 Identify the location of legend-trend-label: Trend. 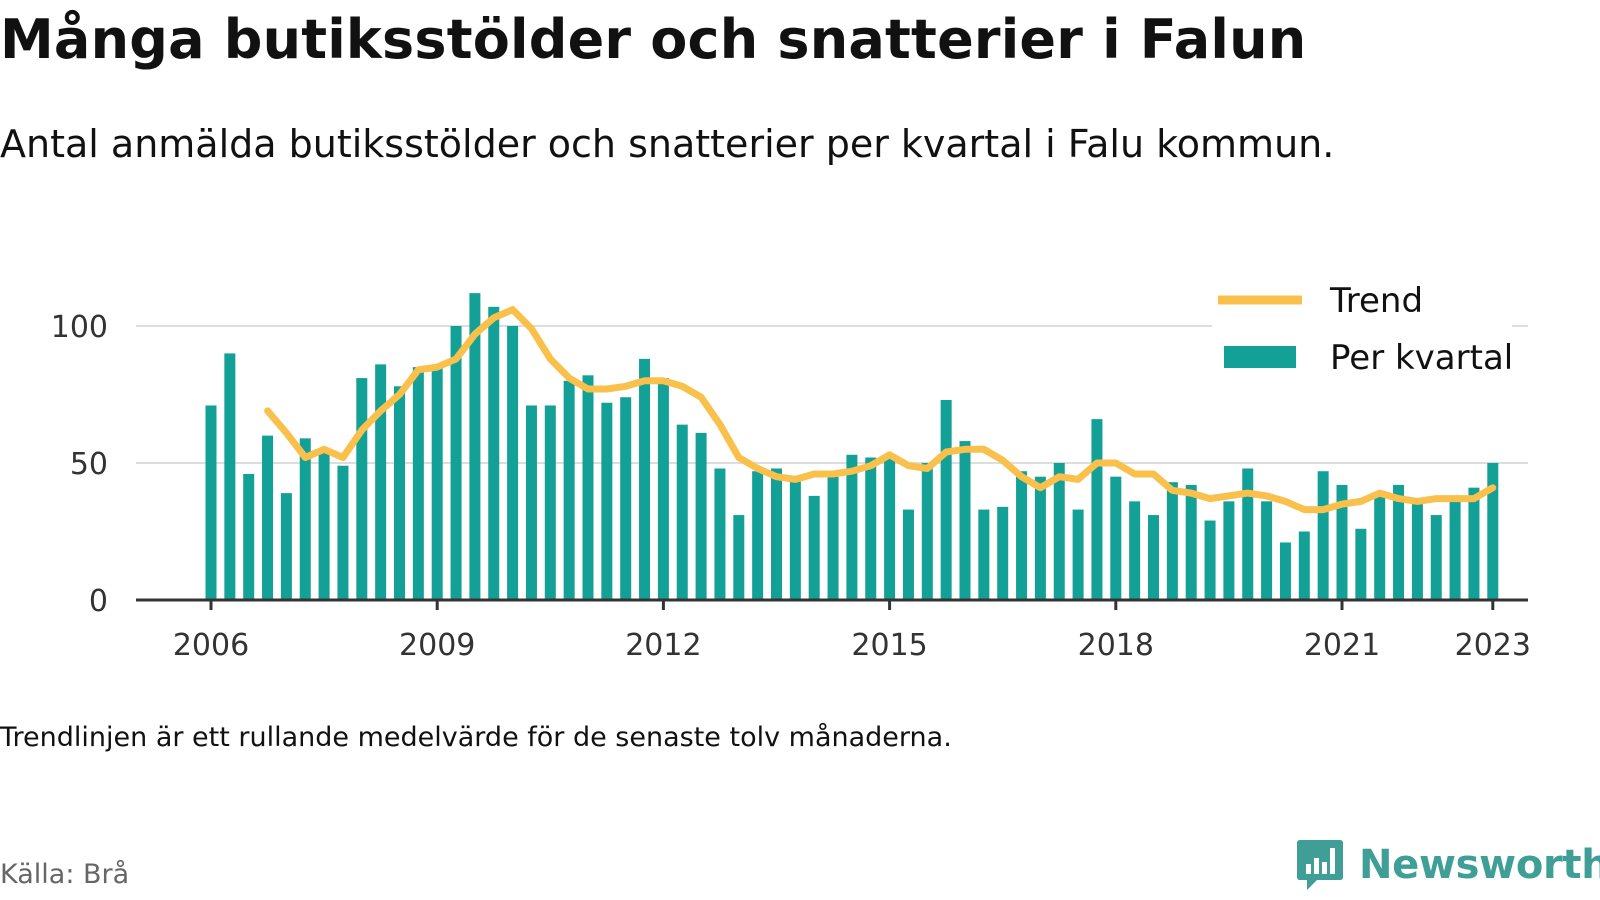
(1376, 301).